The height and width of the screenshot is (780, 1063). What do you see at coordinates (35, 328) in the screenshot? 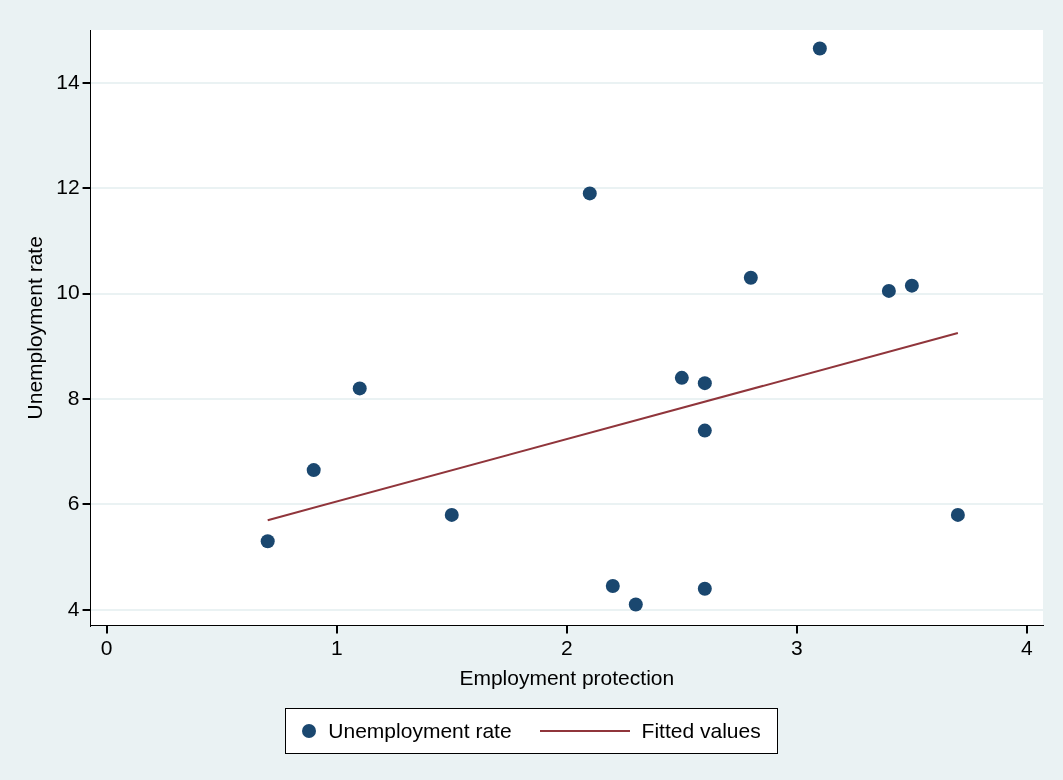
I see `y-axis-title: Unemployment rate` at bounding box center [35, 328].